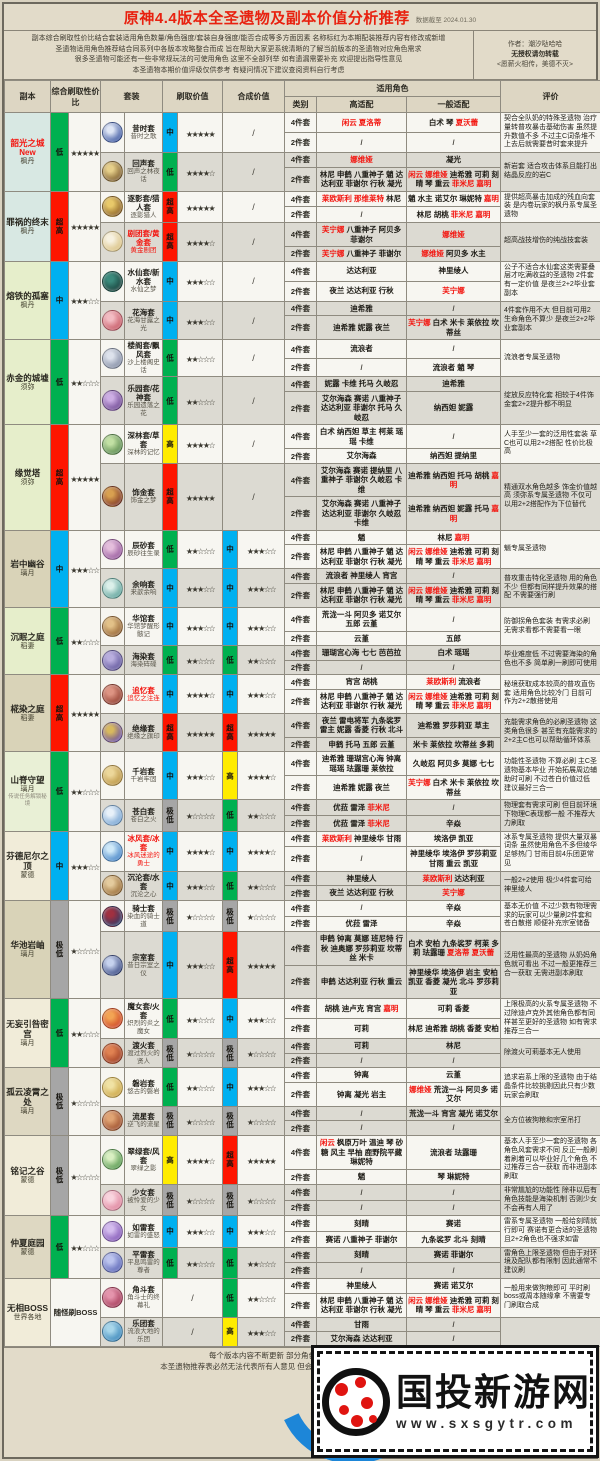  Describe the element at coordinates (416, 696) in the screenshot. I see `highlighted-role: 闲云` at that location.